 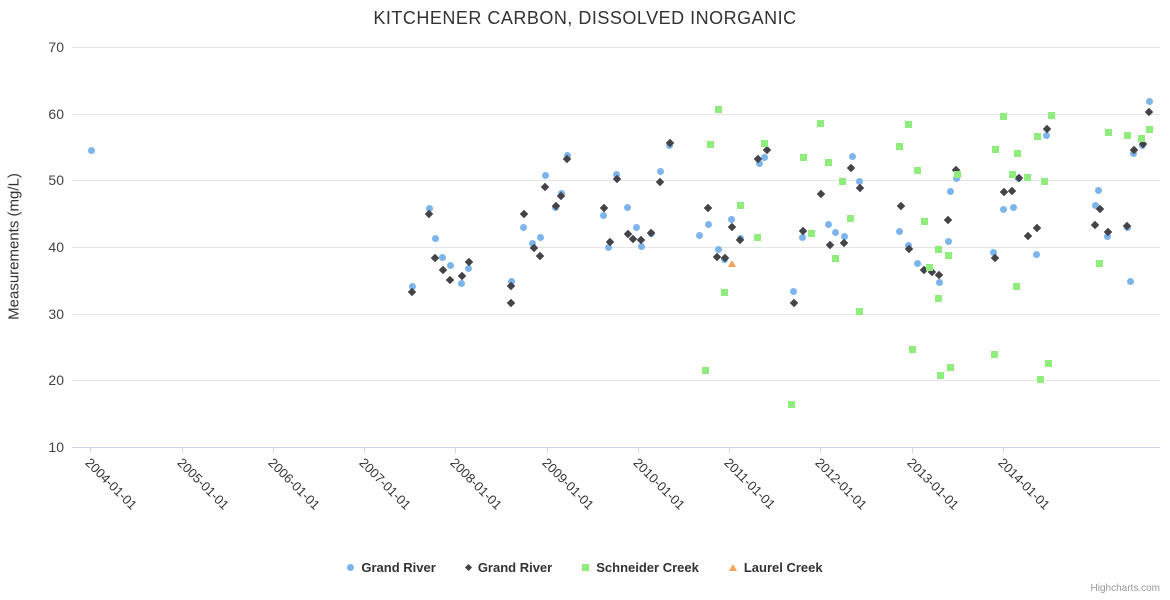 I want to click on legend-item-schneider-creek: Schneider Creek, so click(x=640, y=567).